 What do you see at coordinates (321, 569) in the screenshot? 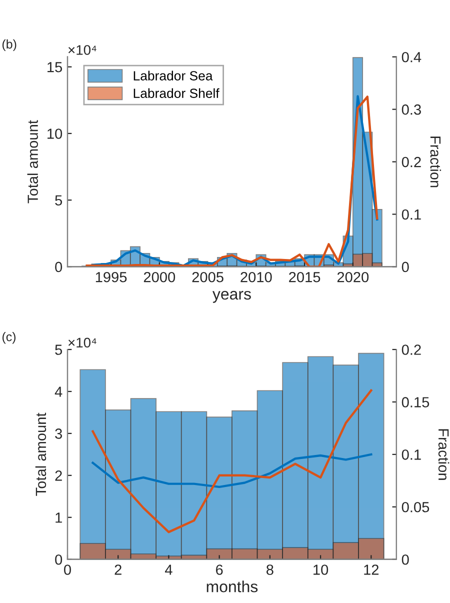
I see `x-tick-label: 10` at bounding box center [321, 569].